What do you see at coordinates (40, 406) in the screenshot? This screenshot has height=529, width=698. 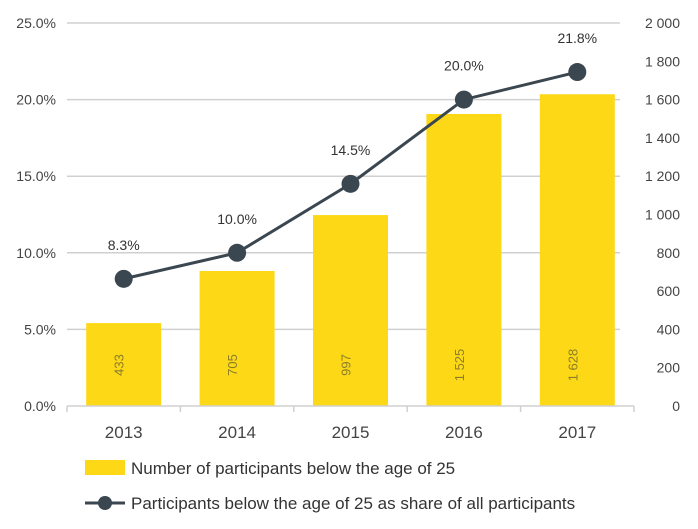 I see `left-tick-label: 0.0%` at bounding box center [40, 406].